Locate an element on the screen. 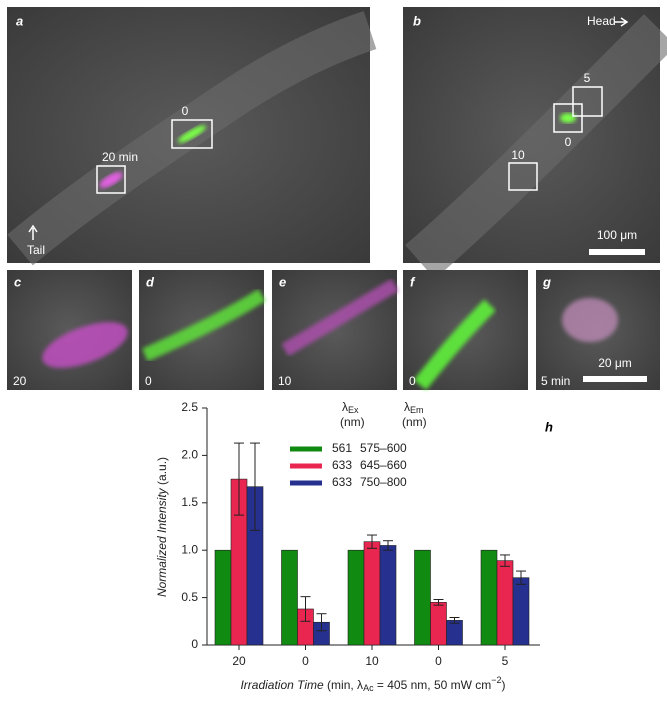  y-tick-label: 1.5 is located at coordinates (189, 502).